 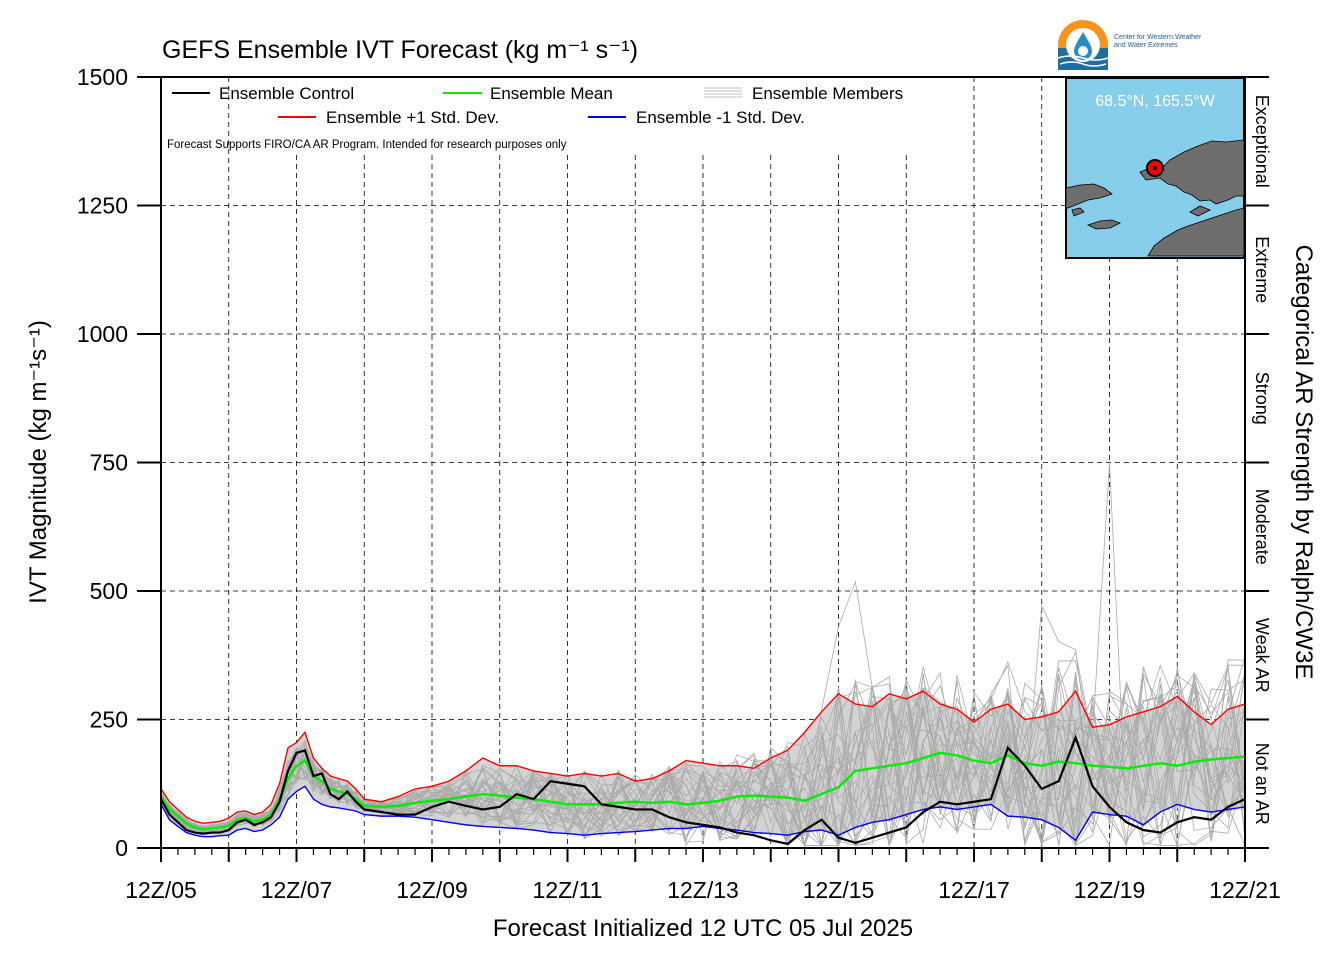 I want to click on legend-label-control: Ensemble Control, so click(x=286, y=93).